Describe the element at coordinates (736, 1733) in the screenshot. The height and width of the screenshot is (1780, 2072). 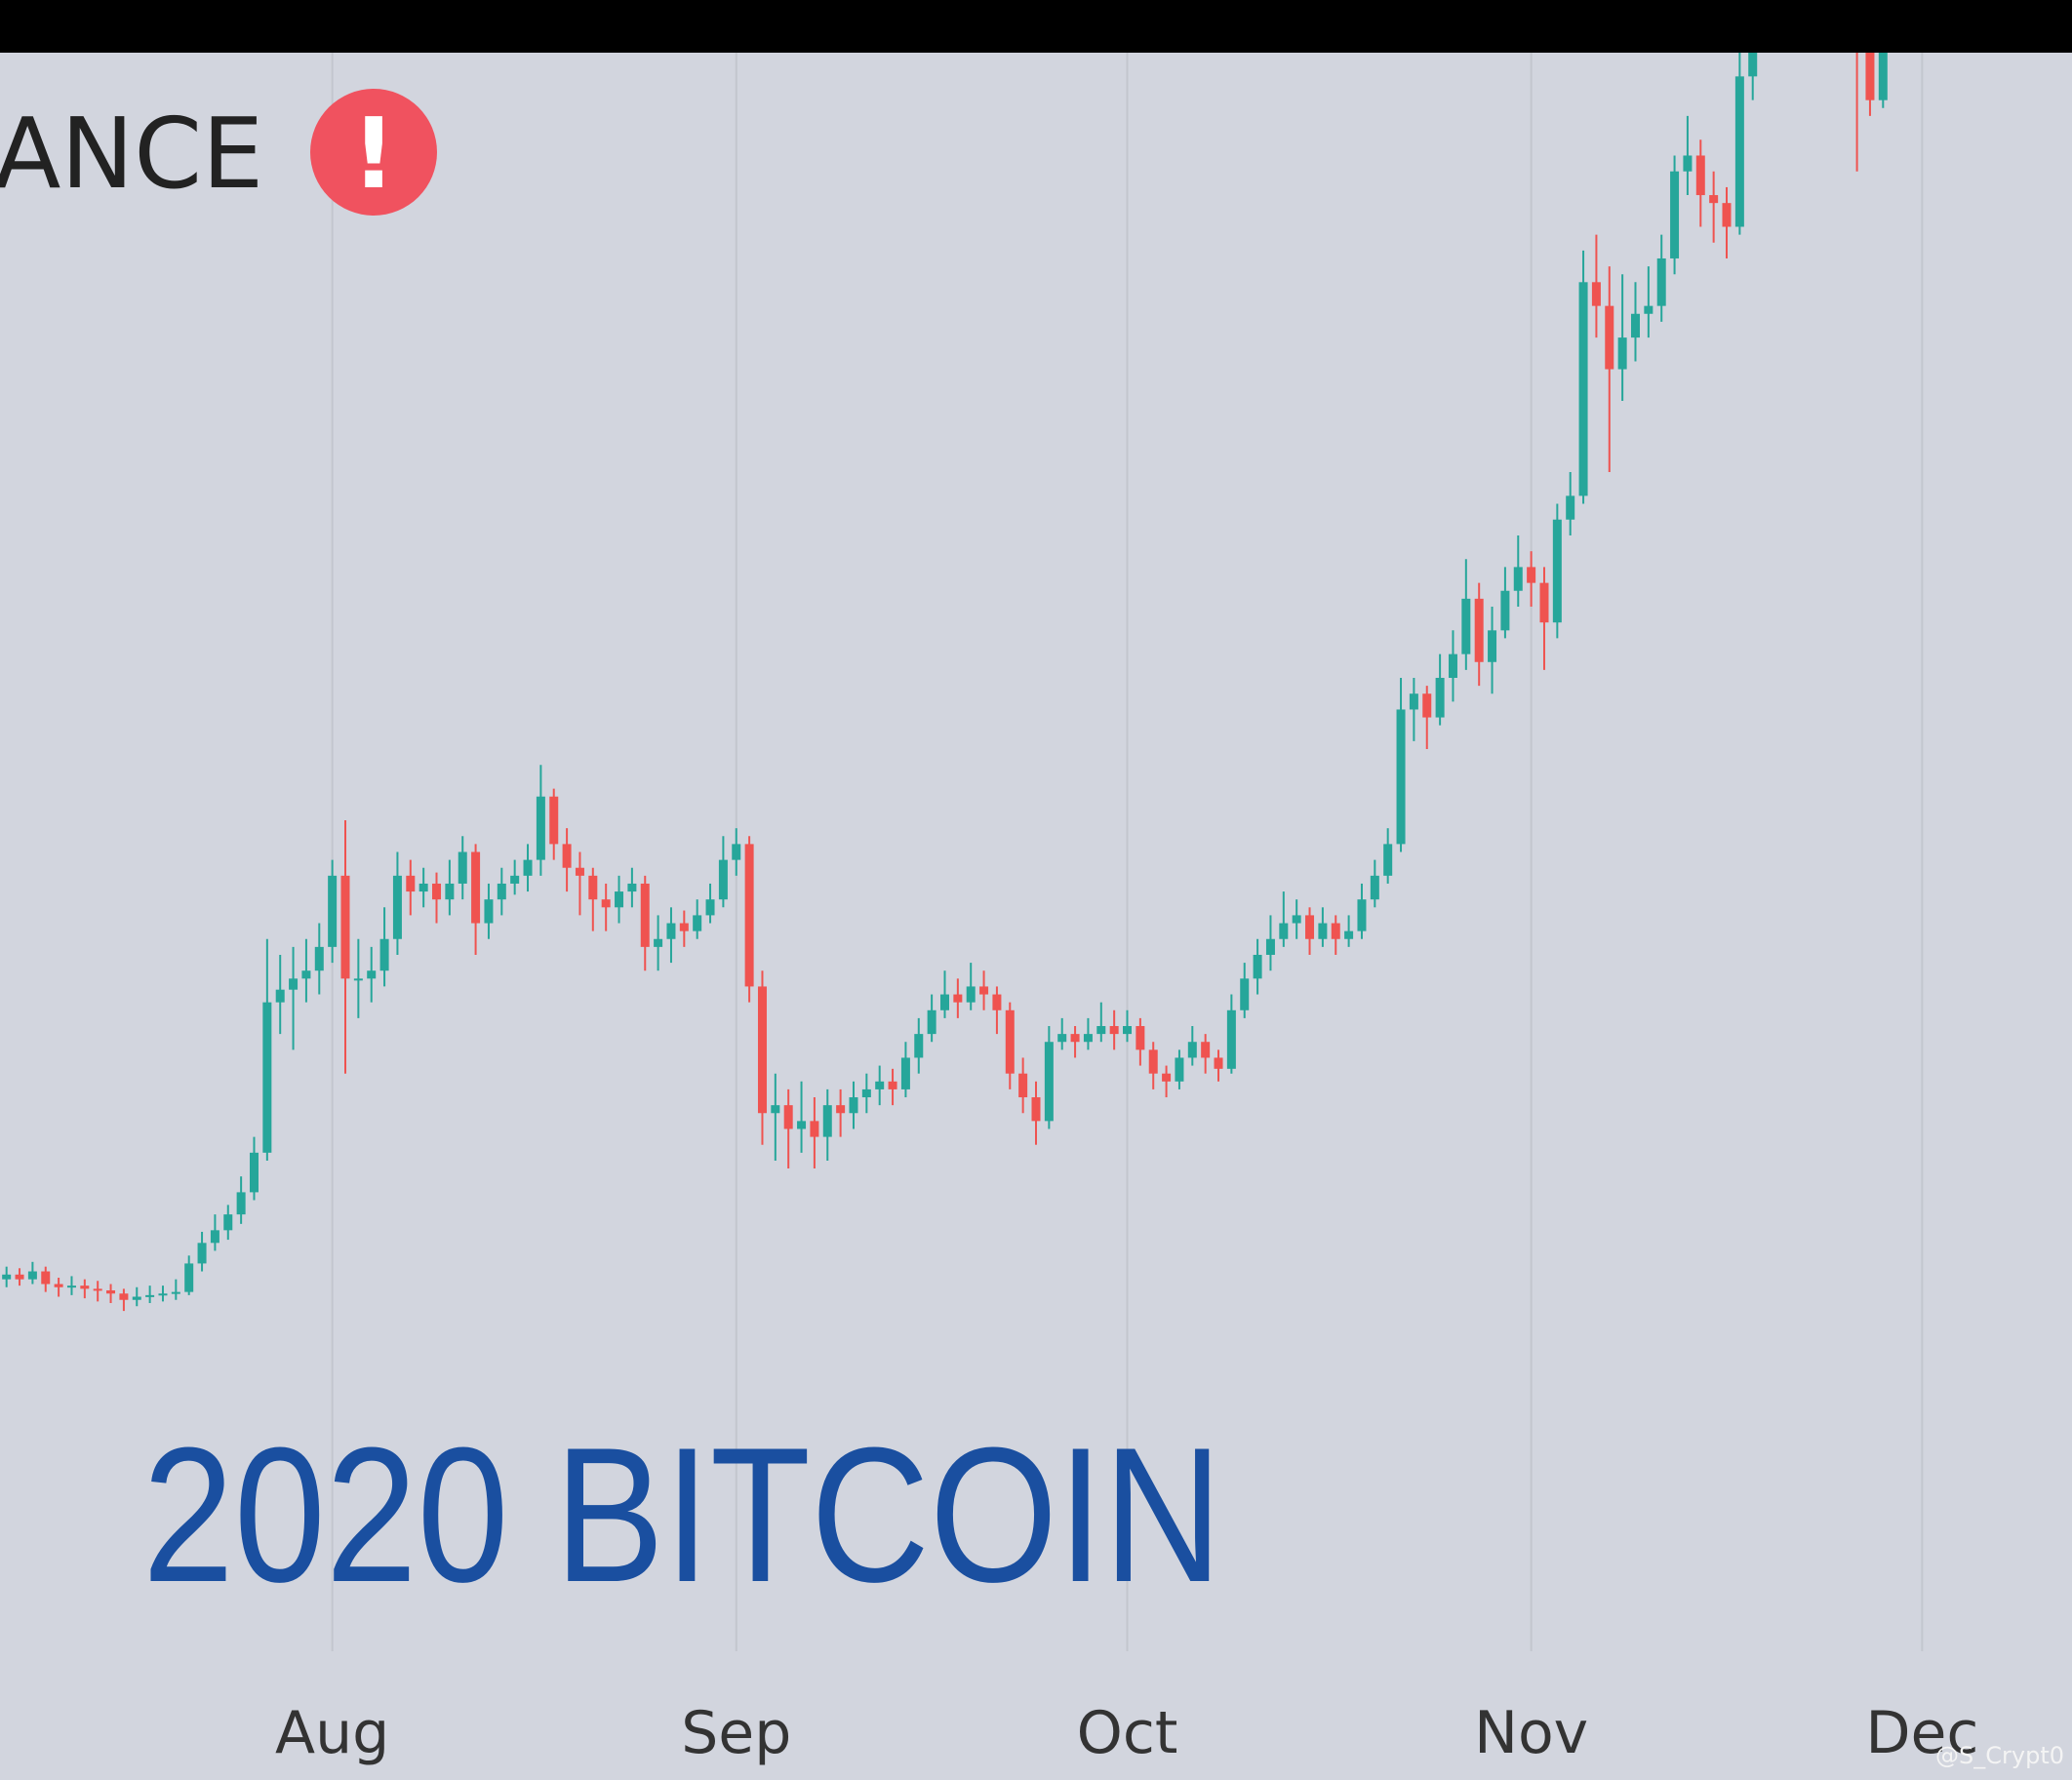
I see `x-tick-label: Sep` at that location.